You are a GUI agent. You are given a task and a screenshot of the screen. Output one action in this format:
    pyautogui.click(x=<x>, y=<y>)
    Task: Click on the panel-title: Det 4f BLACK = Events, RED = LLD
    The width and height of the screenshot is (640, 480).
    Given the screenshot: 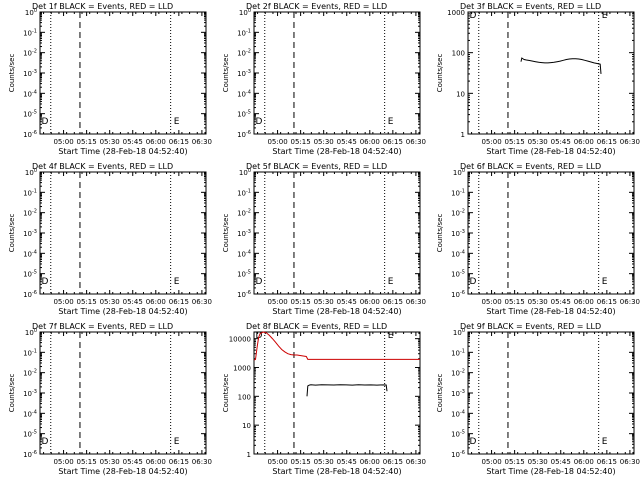 What is the action you would take?
    pyautogui.click(x=102, y=166)
    